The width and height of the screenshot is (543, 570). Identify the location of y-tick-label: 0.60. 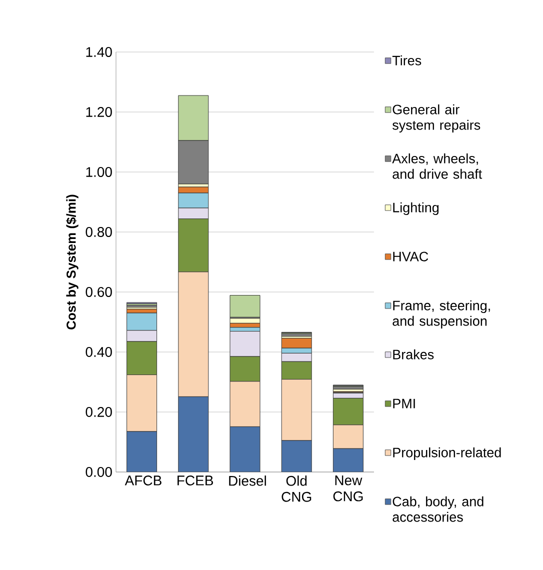
(99, 292).